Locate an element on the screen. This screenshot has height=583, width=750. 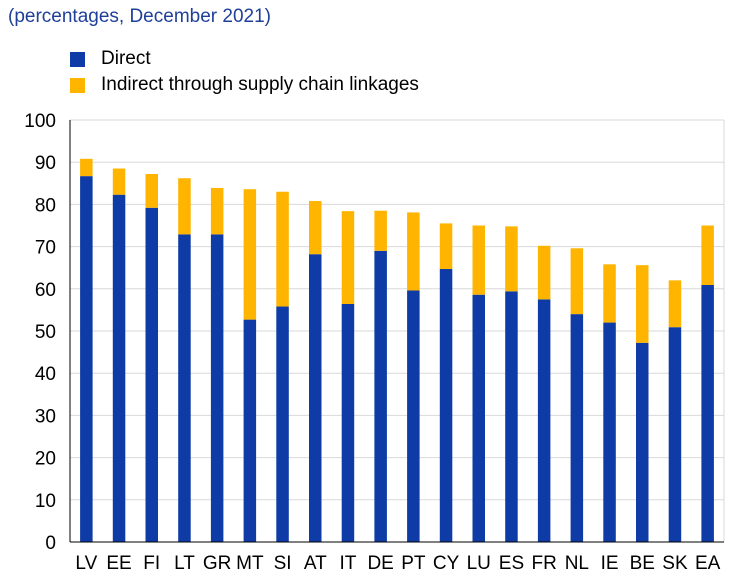
x-tick-label: MT is located at coordinates (250, 563).